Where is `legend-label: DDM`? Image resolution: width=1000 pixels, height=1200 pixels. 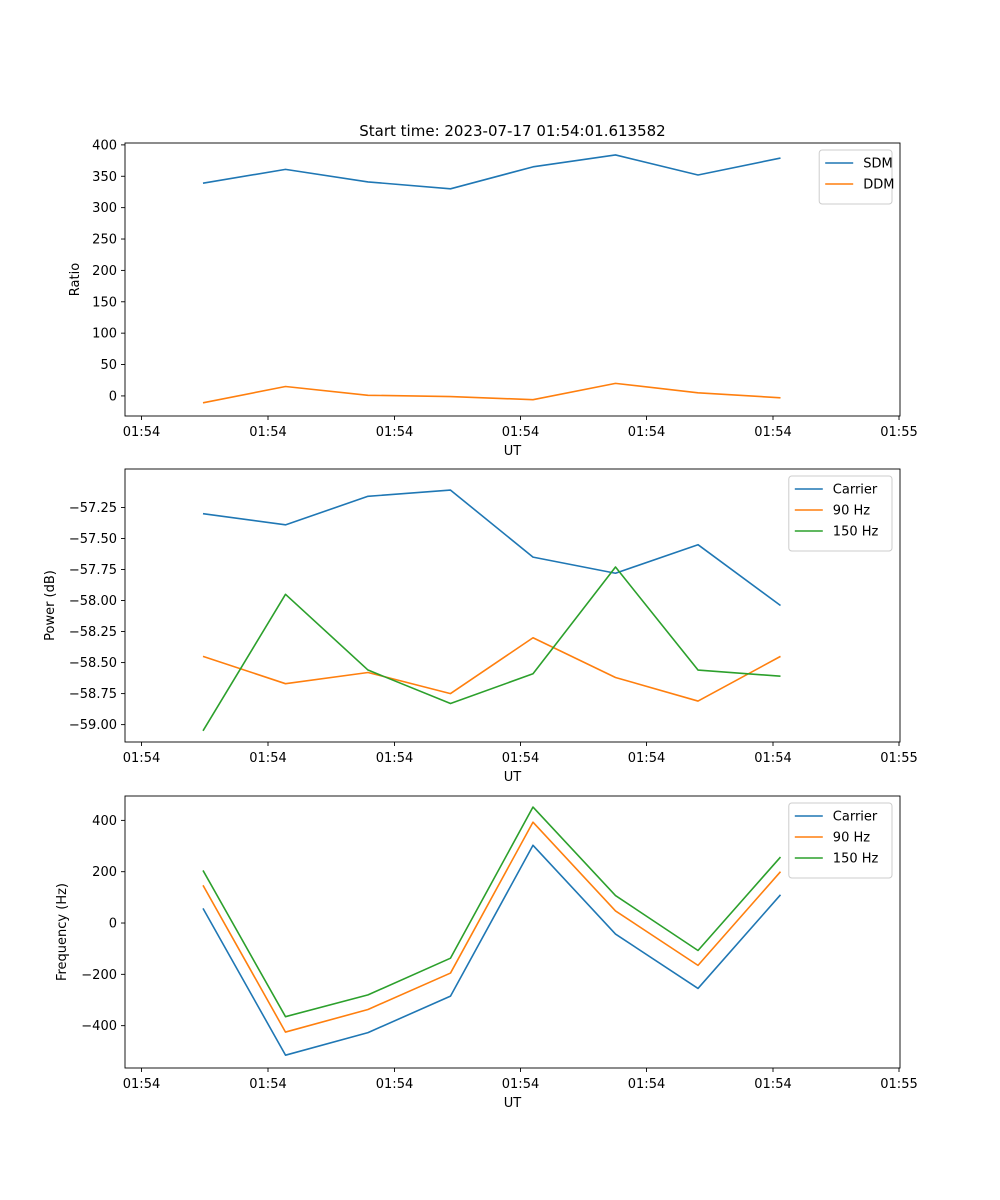 legend-label: DDM is located at coordinates (878, 185).